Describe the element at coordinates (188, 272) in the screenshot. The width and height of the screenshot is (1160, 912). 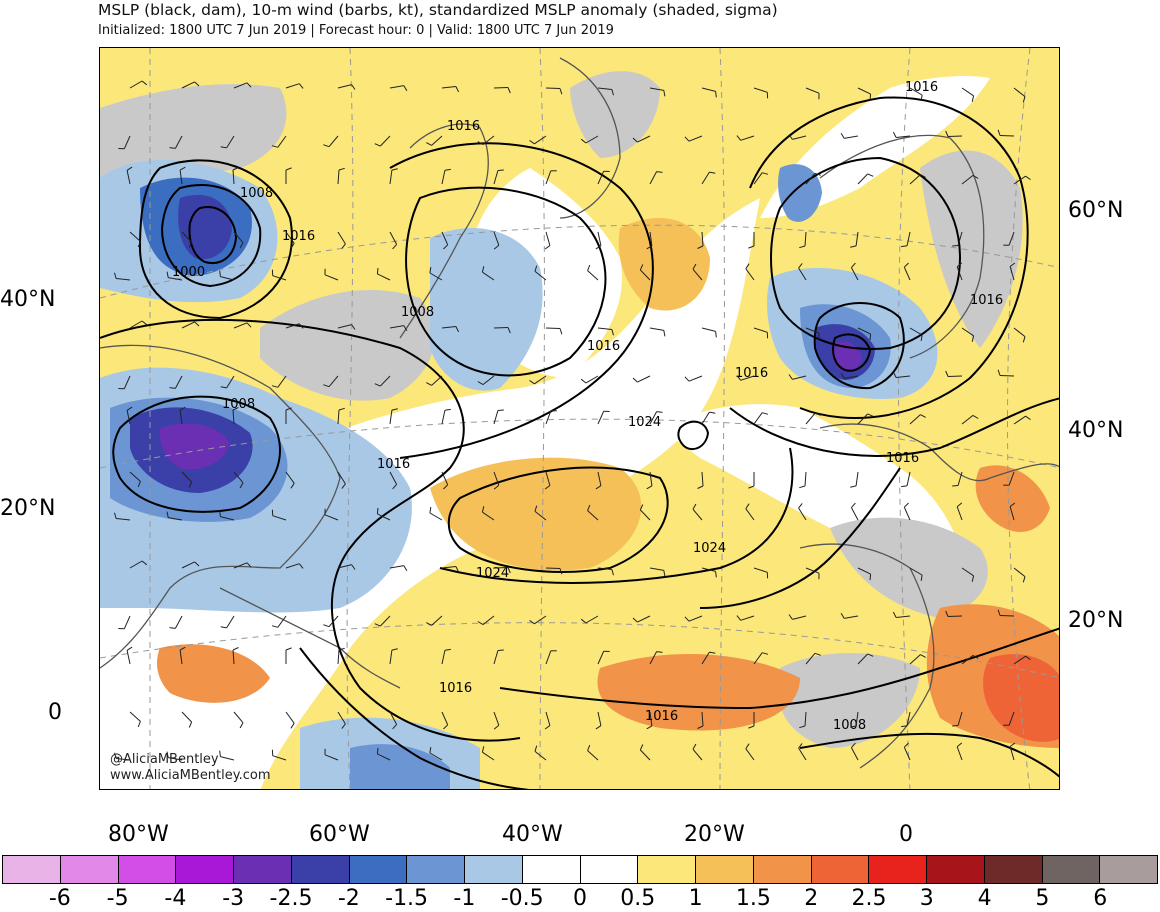
I see `isobar-label: 1000` at that location.